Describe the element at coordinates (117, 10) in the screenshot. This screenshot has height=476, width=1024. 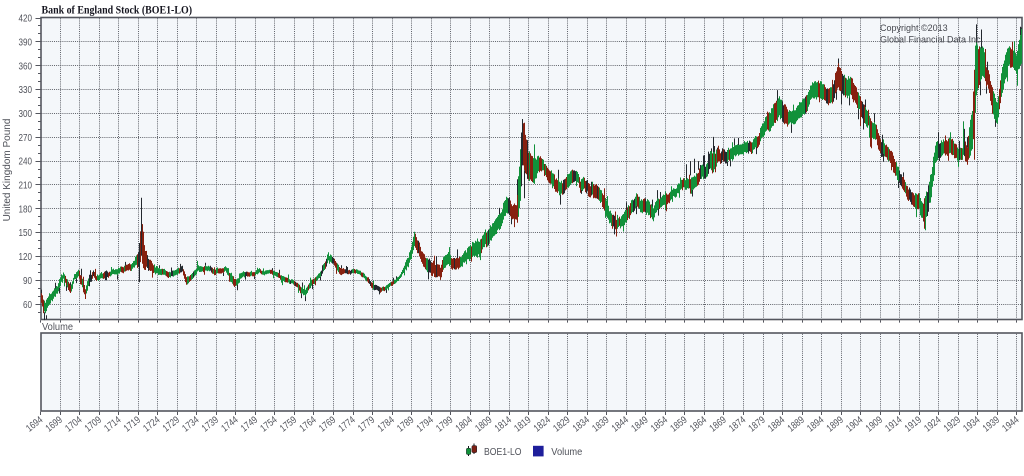
I see `svg-text:Bank of England Stock (BOE1-LO: Bank of England Stock (BOE1-LO)` at that location.